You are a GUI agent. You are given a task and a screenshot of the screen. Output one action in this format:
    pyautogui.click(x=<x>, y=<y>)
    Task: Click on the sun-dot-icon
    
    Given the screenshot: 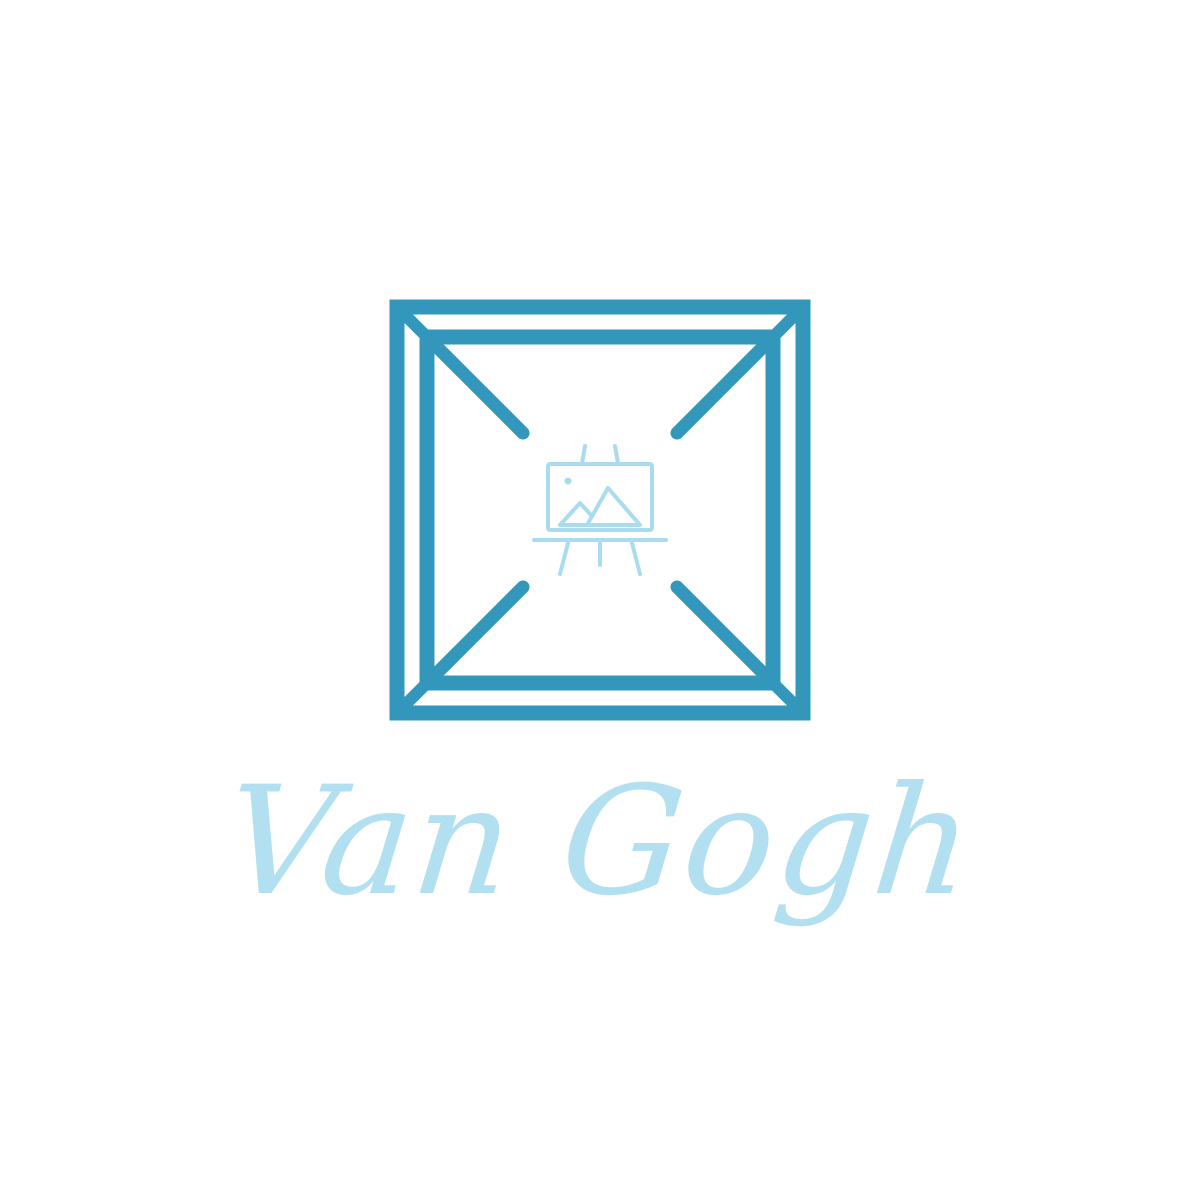 What is the action you would take?
    pyautogui.click(x=568, y=481)
    